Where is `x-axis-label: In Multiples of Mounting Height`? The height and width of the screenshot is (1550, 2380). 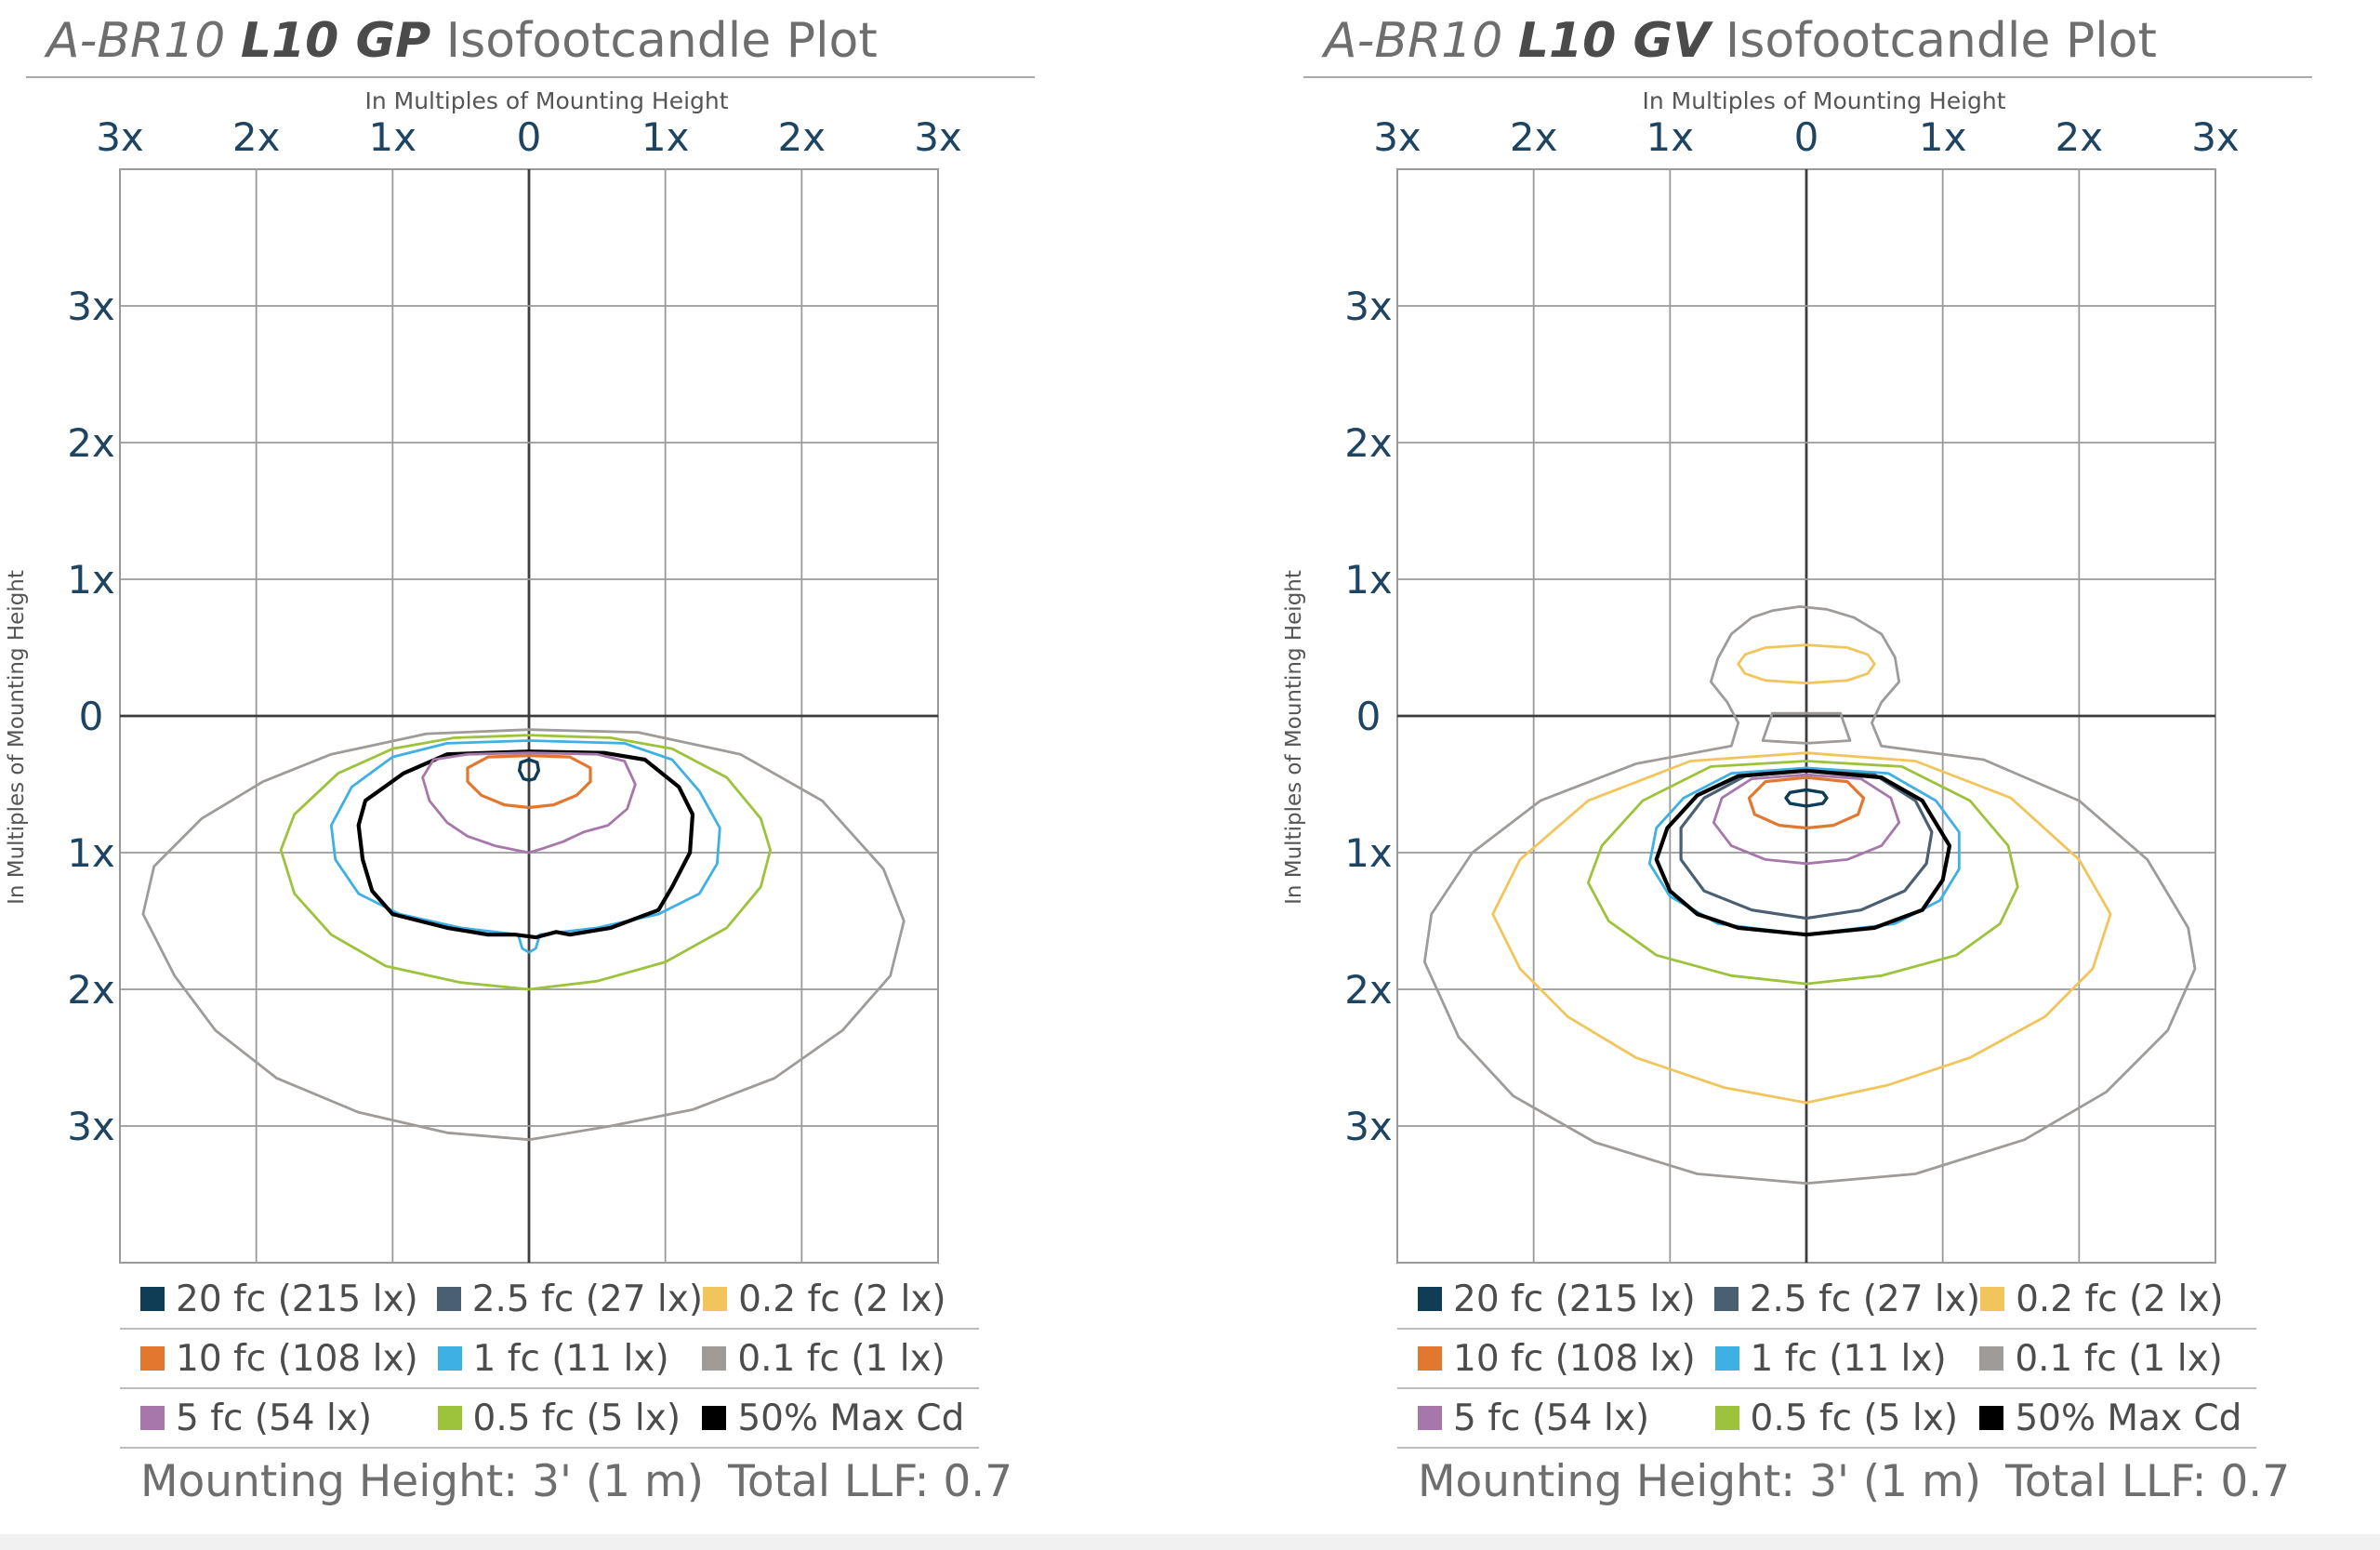
x-axis-label: In Multiples of Mounting Height is located at coordinates (1824, 100).